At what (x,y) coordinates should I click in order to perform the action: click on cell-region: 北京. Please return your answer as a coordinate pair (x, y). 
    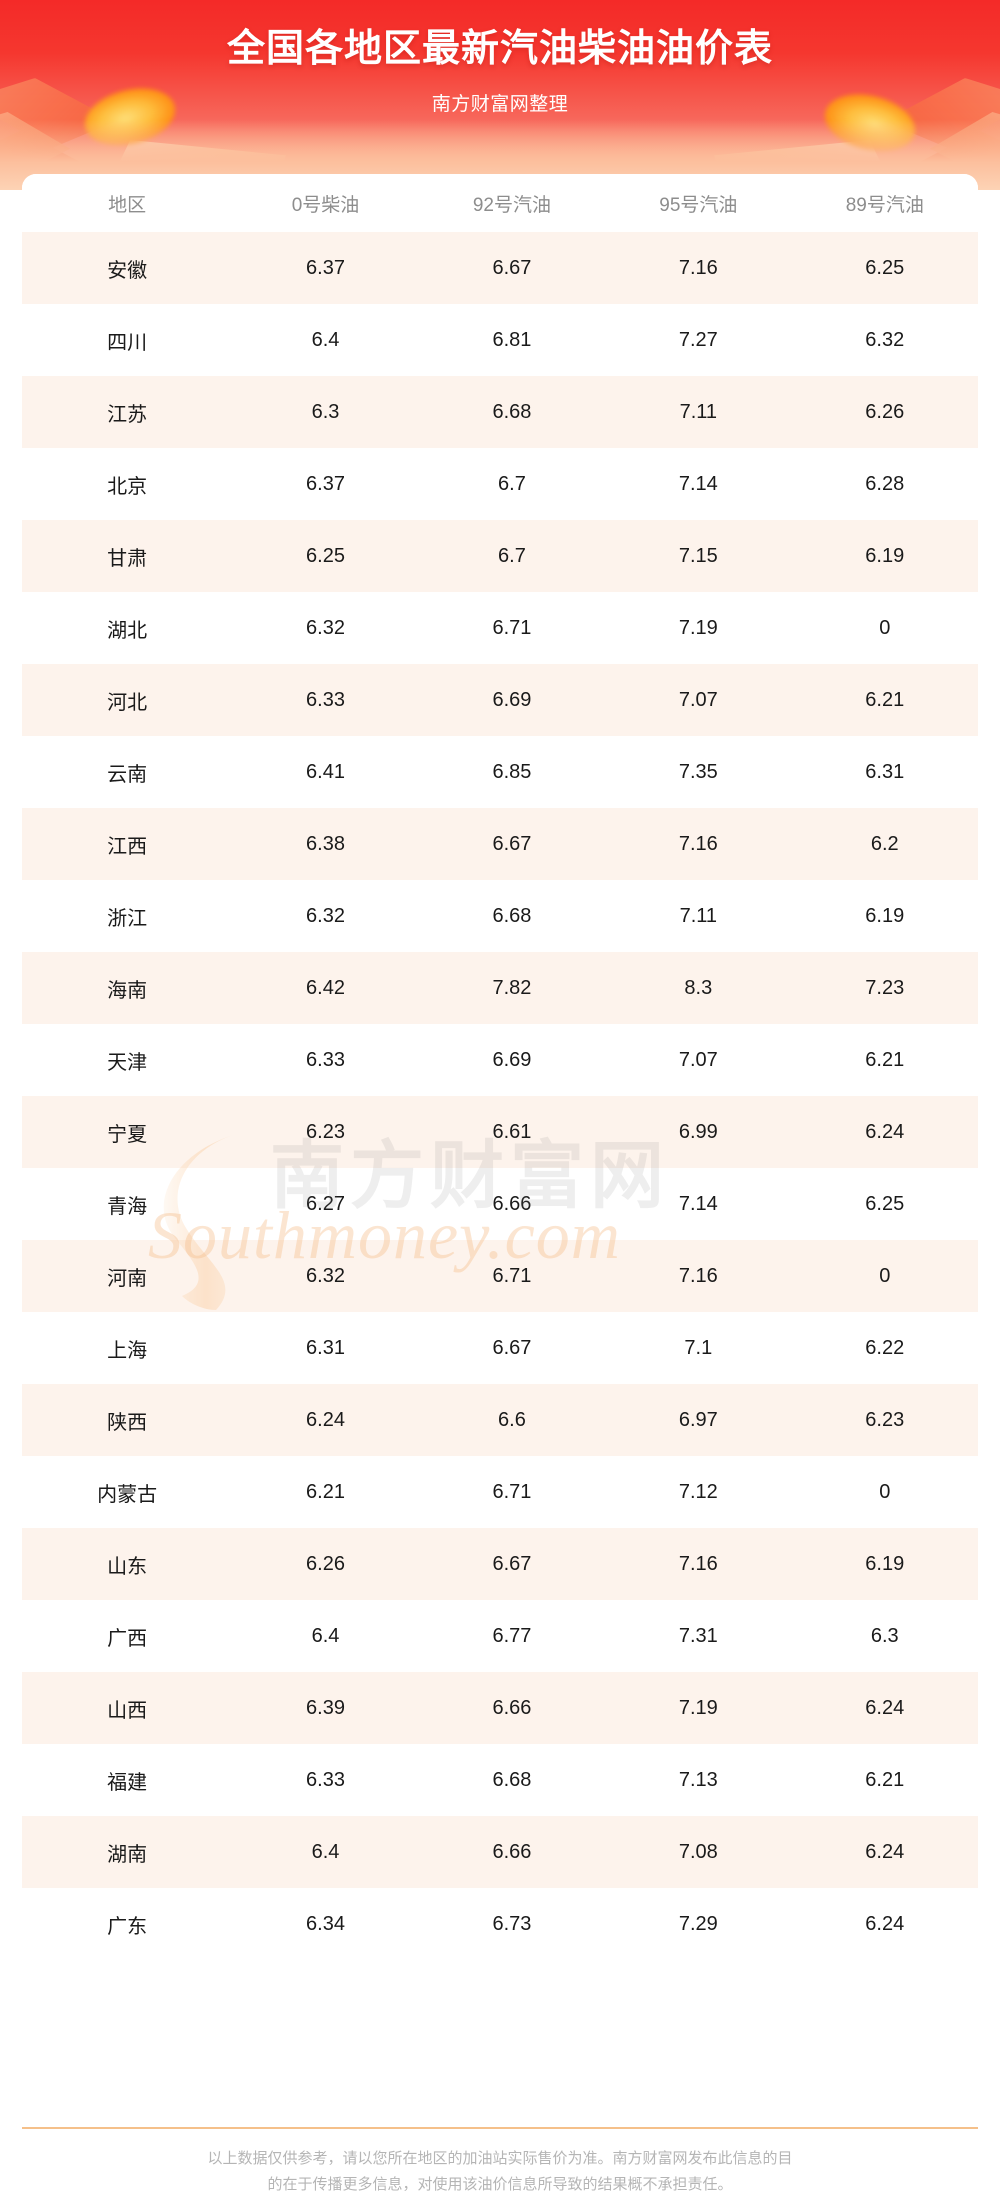
    Looking at the image, I should click on (127, 484).